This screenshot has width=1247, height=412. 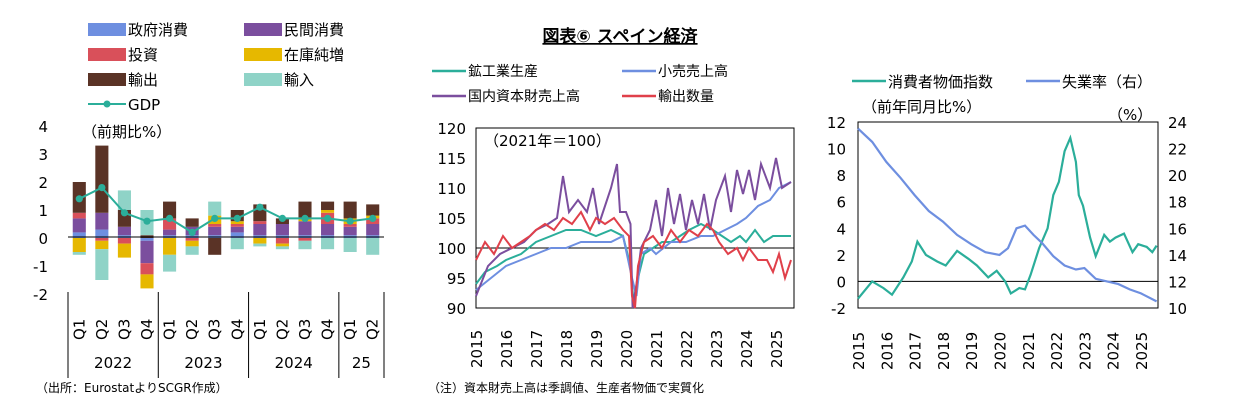 I want to click on chart3-right-y-tick-label: 20, so click(x=1177, y=176).